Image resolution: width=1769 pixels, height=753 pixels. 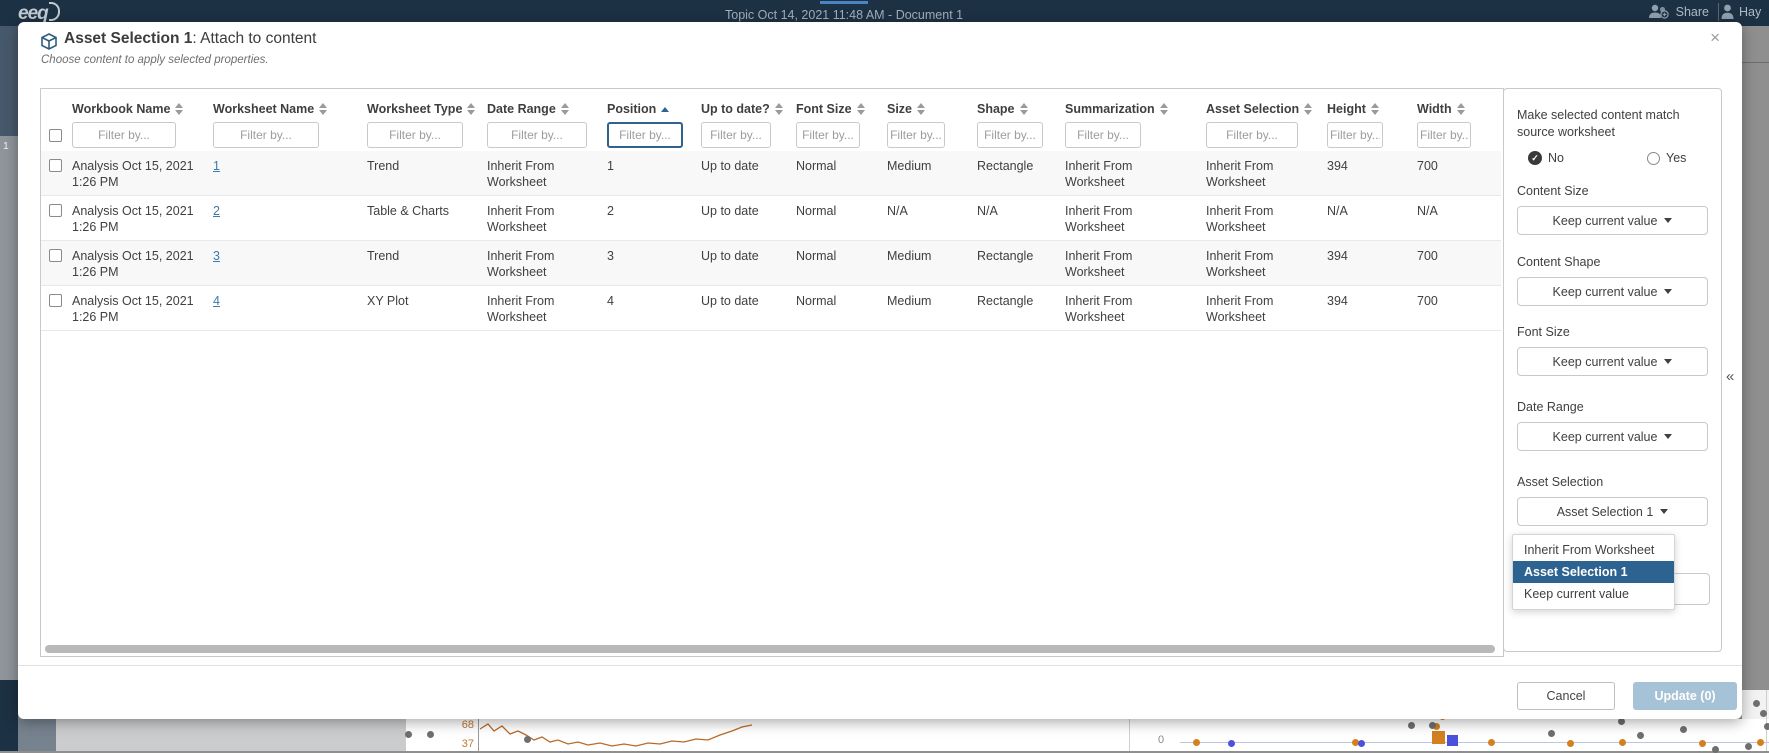 I want to click on menu-option-inherit-from-worksheet: Inherit From Worksheet, so click(x=1589, y=550).